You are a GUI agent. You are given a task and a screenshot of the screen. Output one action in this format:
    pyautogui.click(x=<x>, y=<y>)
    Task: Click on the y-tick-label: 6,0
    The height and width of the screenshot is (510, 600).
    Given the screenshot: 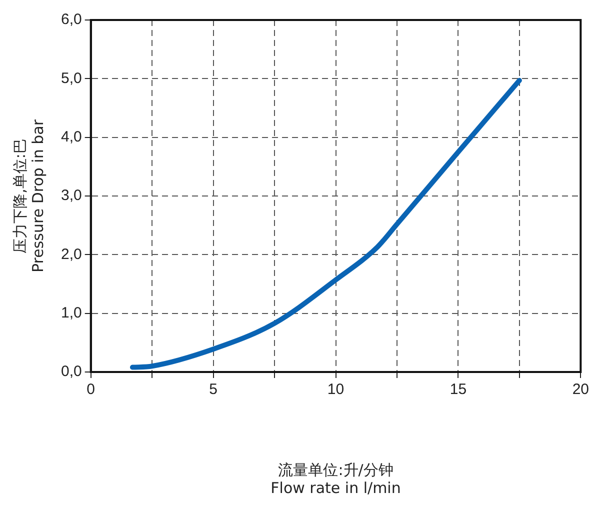 What is the action you would take?
    pyautogui.click(x=71, y=19)
    